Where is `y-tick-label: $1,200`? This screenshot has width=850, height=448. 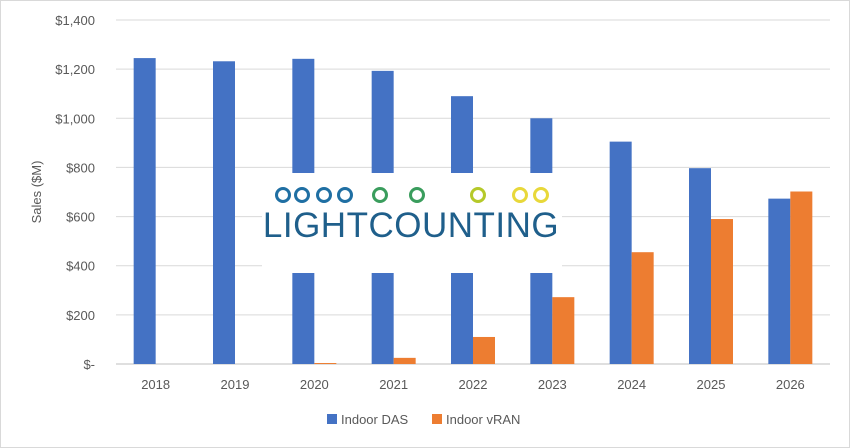 y-tick-label: $1,200 is located at coordinates (75, 69).